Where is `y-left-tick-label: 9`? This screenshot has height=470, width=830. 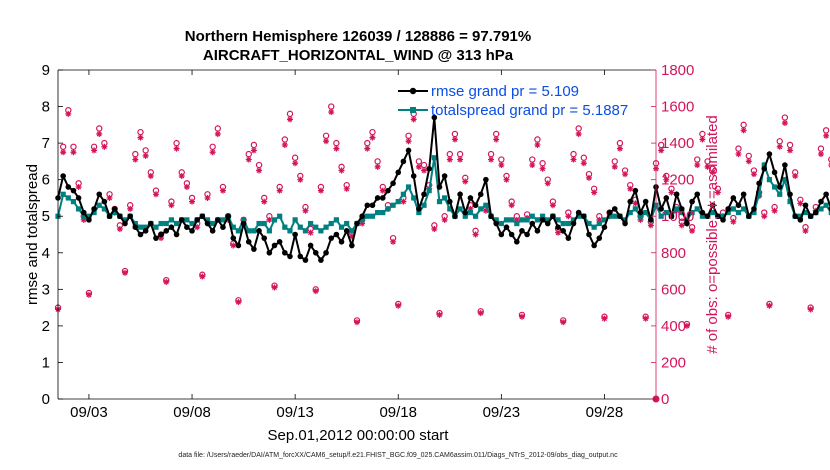
y-left-tick-label: 9 is located at coordinates (46, 70).